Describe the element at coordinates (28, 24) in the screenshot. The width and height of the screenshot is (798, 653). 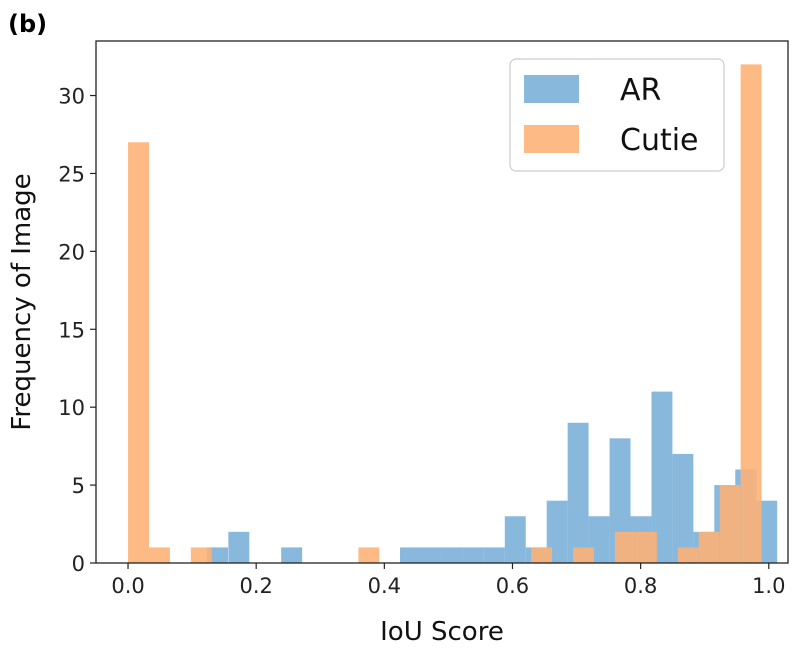
I see `panel-label: (b)` at that location.